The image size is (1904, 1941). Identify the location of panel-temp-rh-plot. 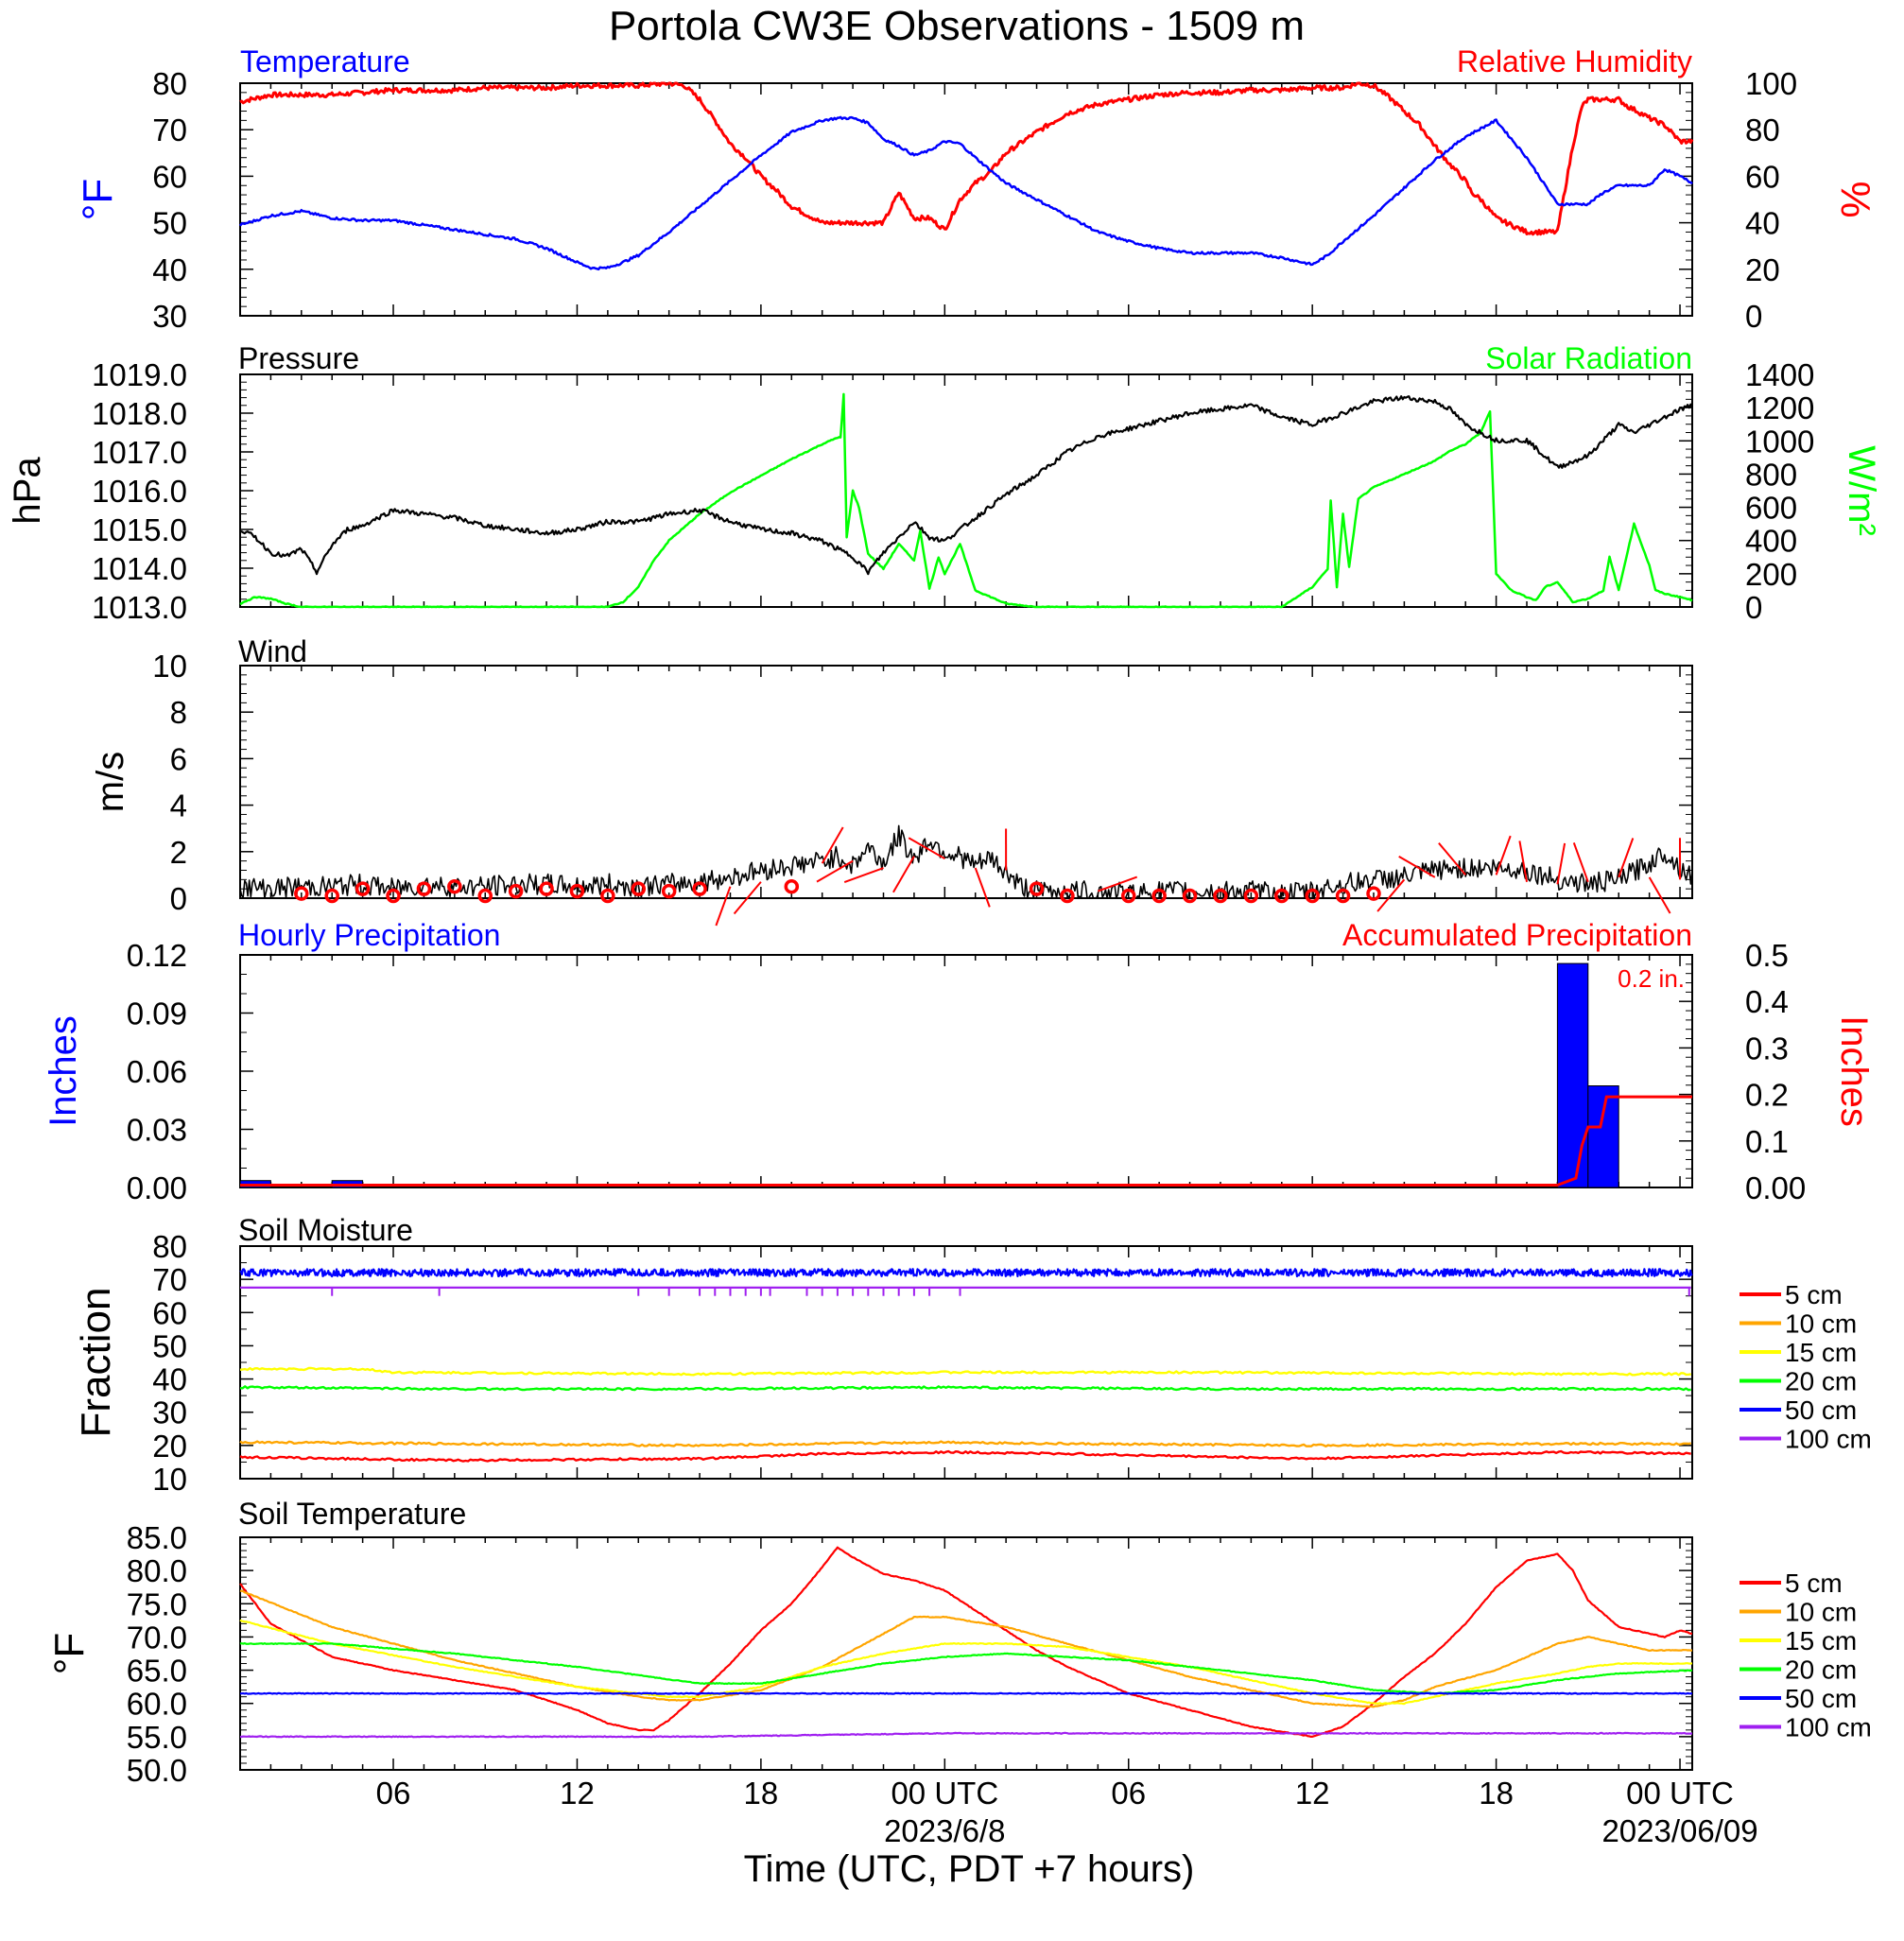
(966, 176).